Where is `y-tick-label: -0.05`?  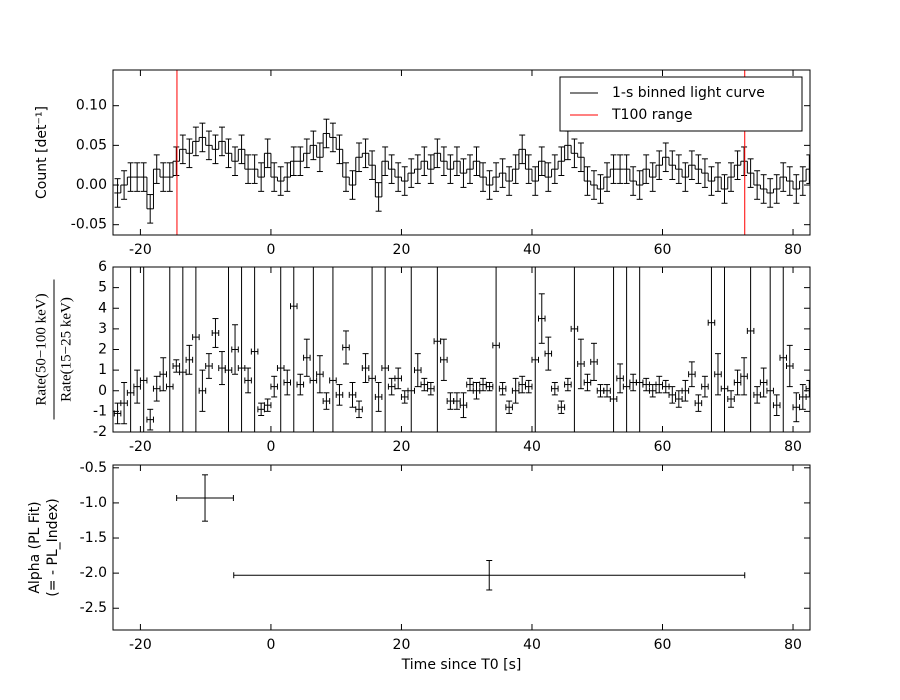
y-tick-label: -0.05 is located at coordinates (89, 225).